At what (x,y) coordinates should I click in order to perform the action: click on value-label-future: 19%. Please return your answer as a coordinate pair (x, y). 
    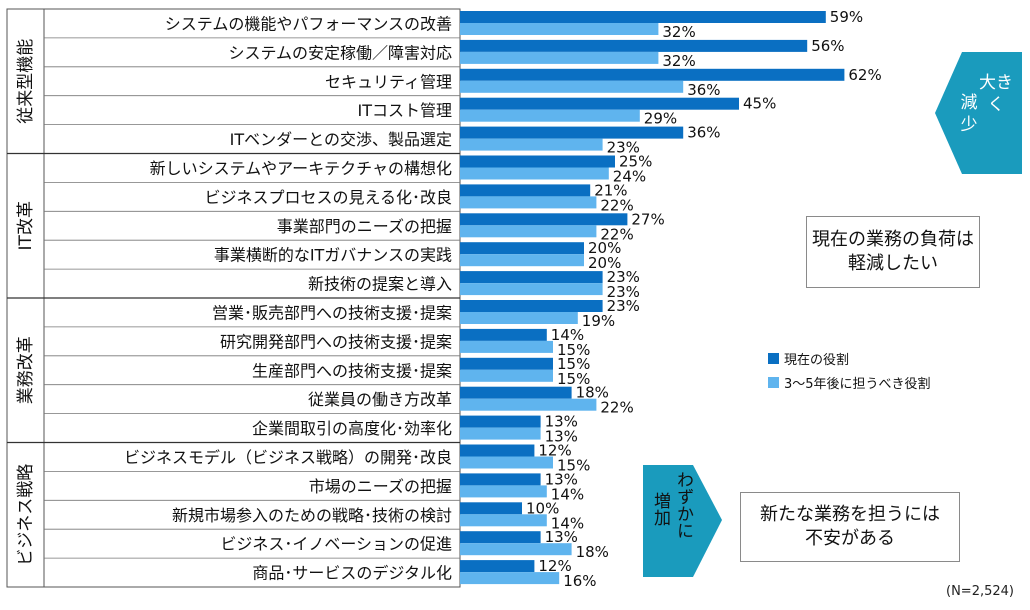
    Looking at the image, I should click on (598, 321).